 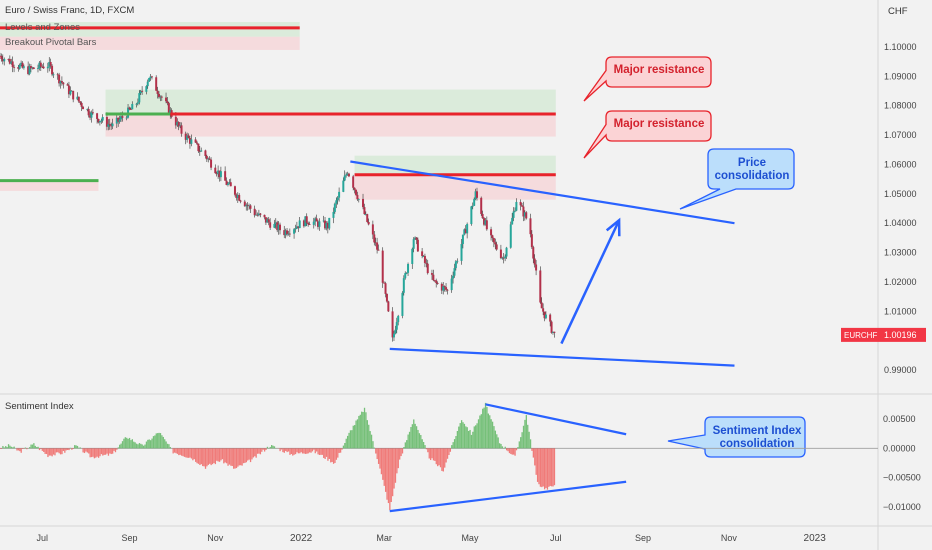 What do you see at coordinates (900, 282) in the screenshot?
I see `price-tick-label: 1.02000` at bounding box center [900, 282].